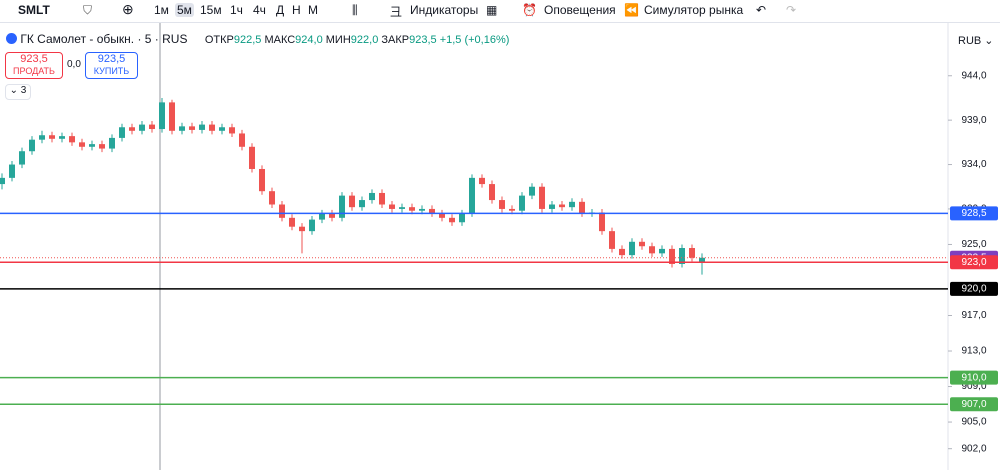 The height and width of the screenshot is (470, 1000). I want to click on y-tick-label: 905,0, so click(973, 422).